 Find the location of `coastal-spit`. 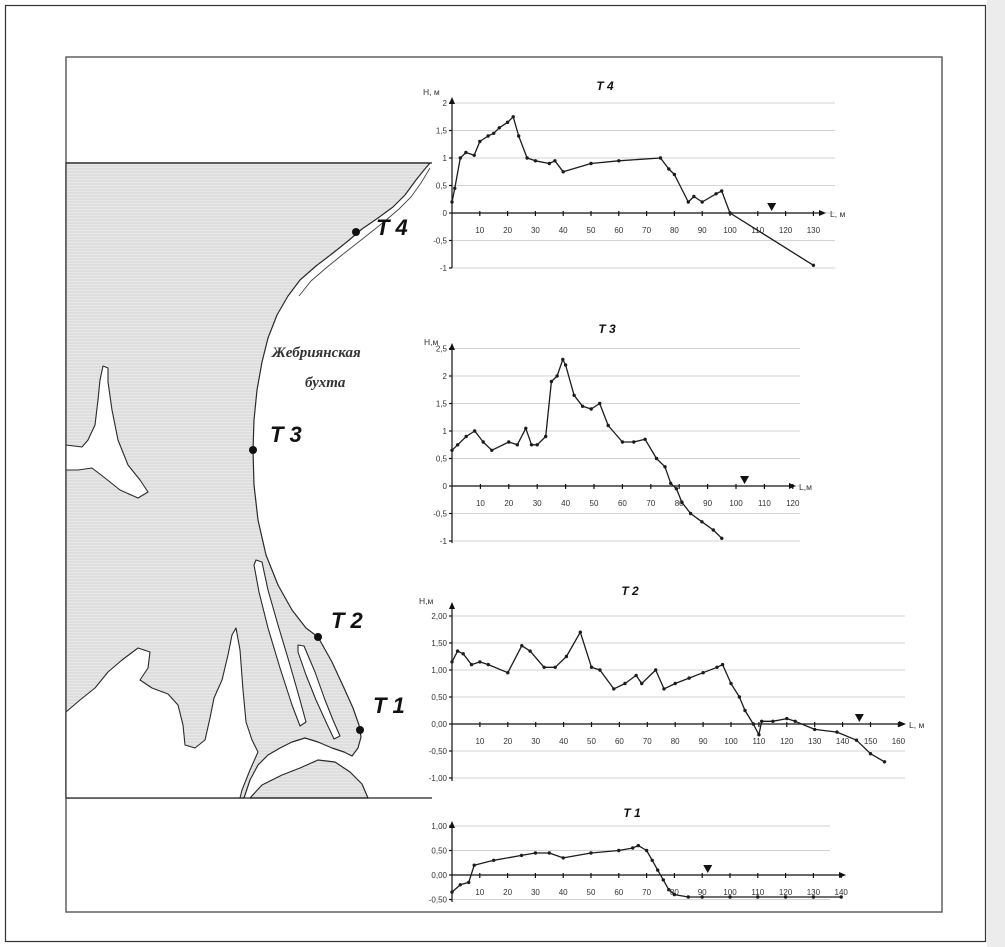

coastal-spit is located at coordinates (364, 232).